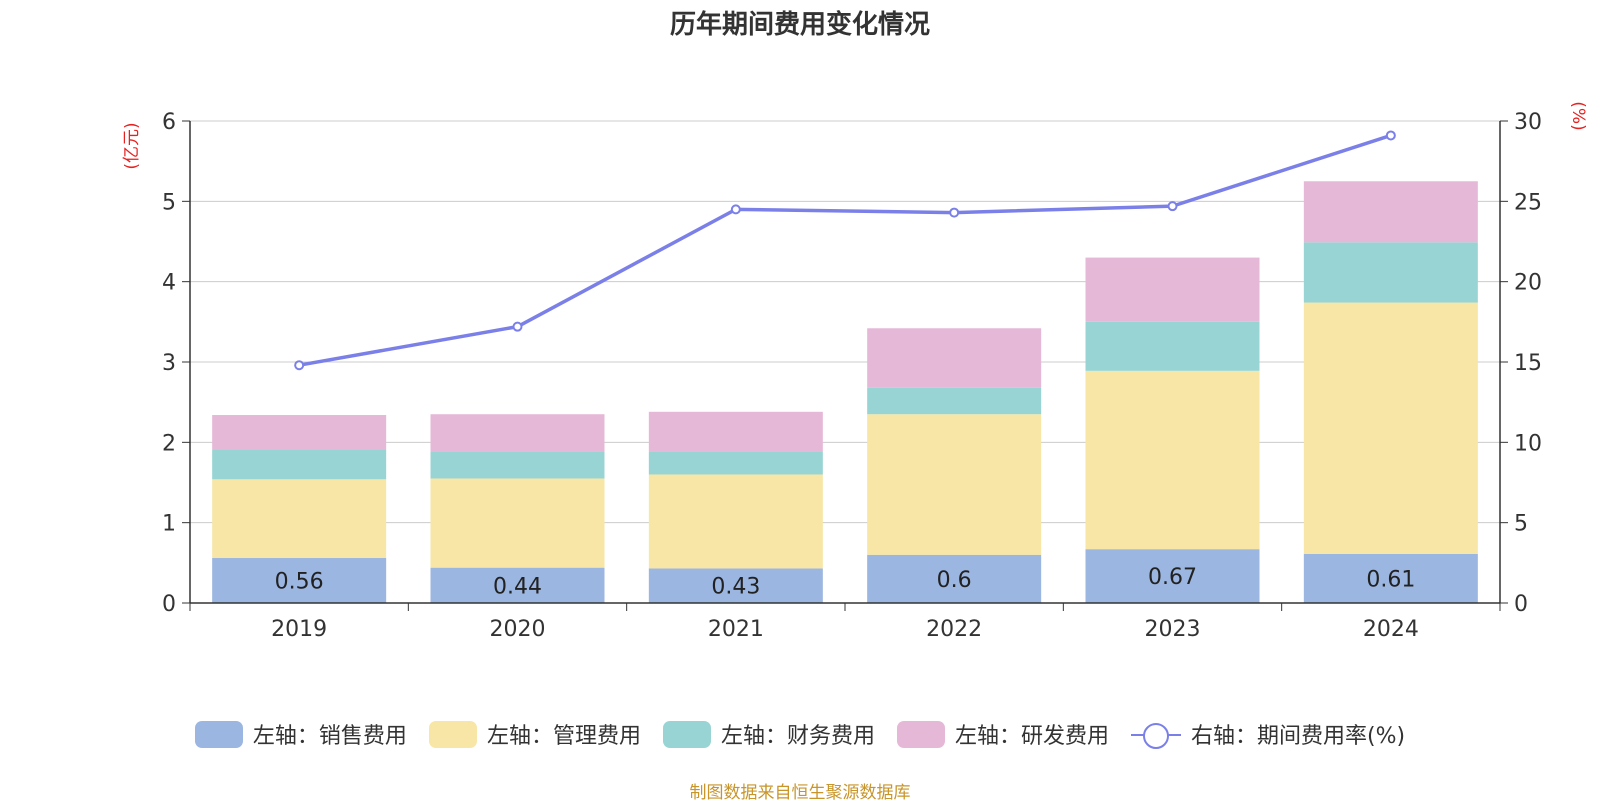  I want to click on y-left-tick-label: 2, so click(169, 443).